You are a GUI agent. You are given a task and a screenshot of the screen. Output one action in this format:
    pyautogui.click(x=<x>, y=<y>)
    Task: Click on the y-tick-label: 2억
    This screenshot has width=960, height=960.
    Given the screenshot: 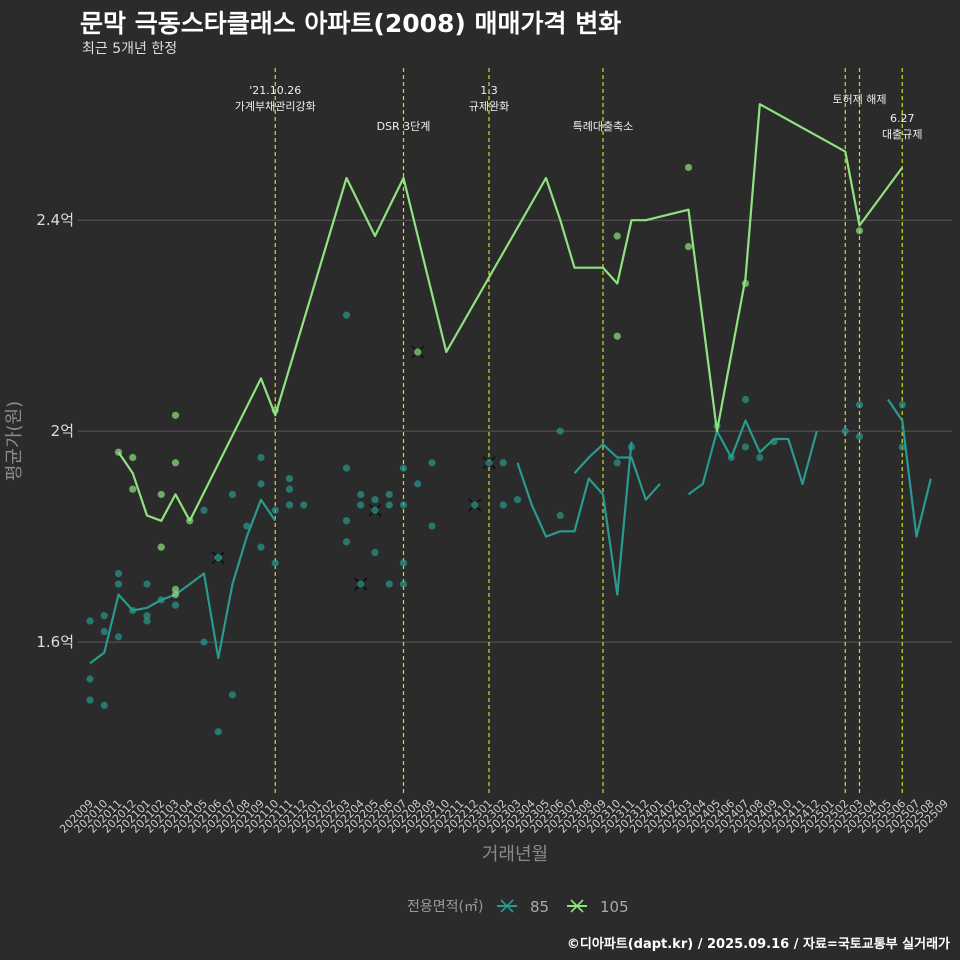 What is the action you would take?
    pyautogui.click(x=62, y=431)
    